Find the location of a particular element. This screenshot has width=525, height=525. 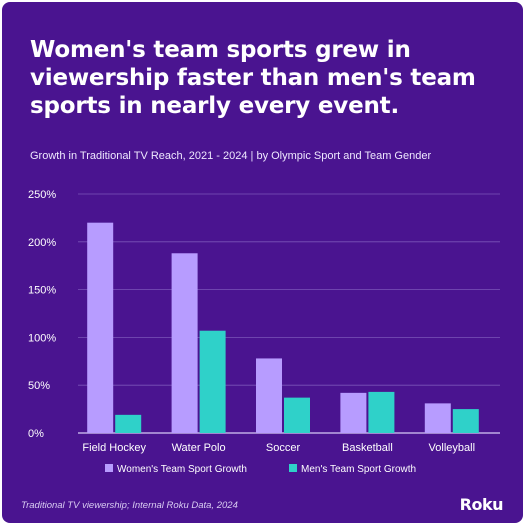

y-tick-label: 0% is located at coordinates (36, 434).